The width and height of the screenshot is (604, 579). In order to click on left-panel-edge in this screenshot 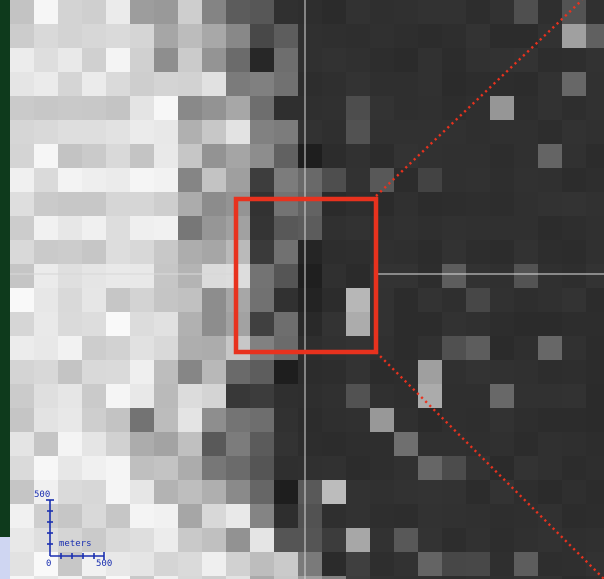, I will do `click(5, 268)`.